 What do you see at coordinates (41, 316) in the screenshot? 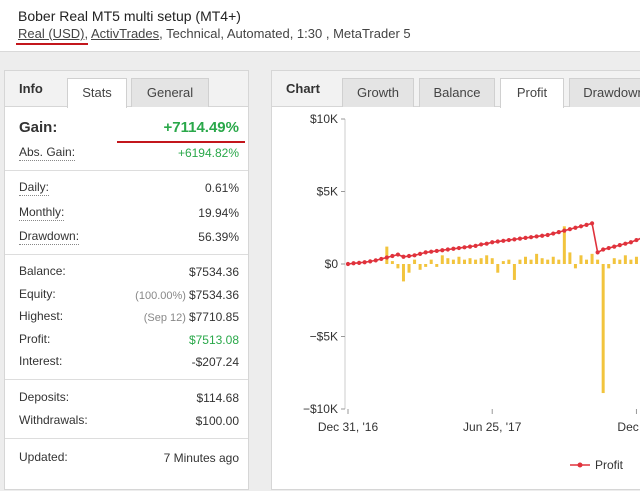
I see `highest-label: Highest:` at bounding box center [41, 316].